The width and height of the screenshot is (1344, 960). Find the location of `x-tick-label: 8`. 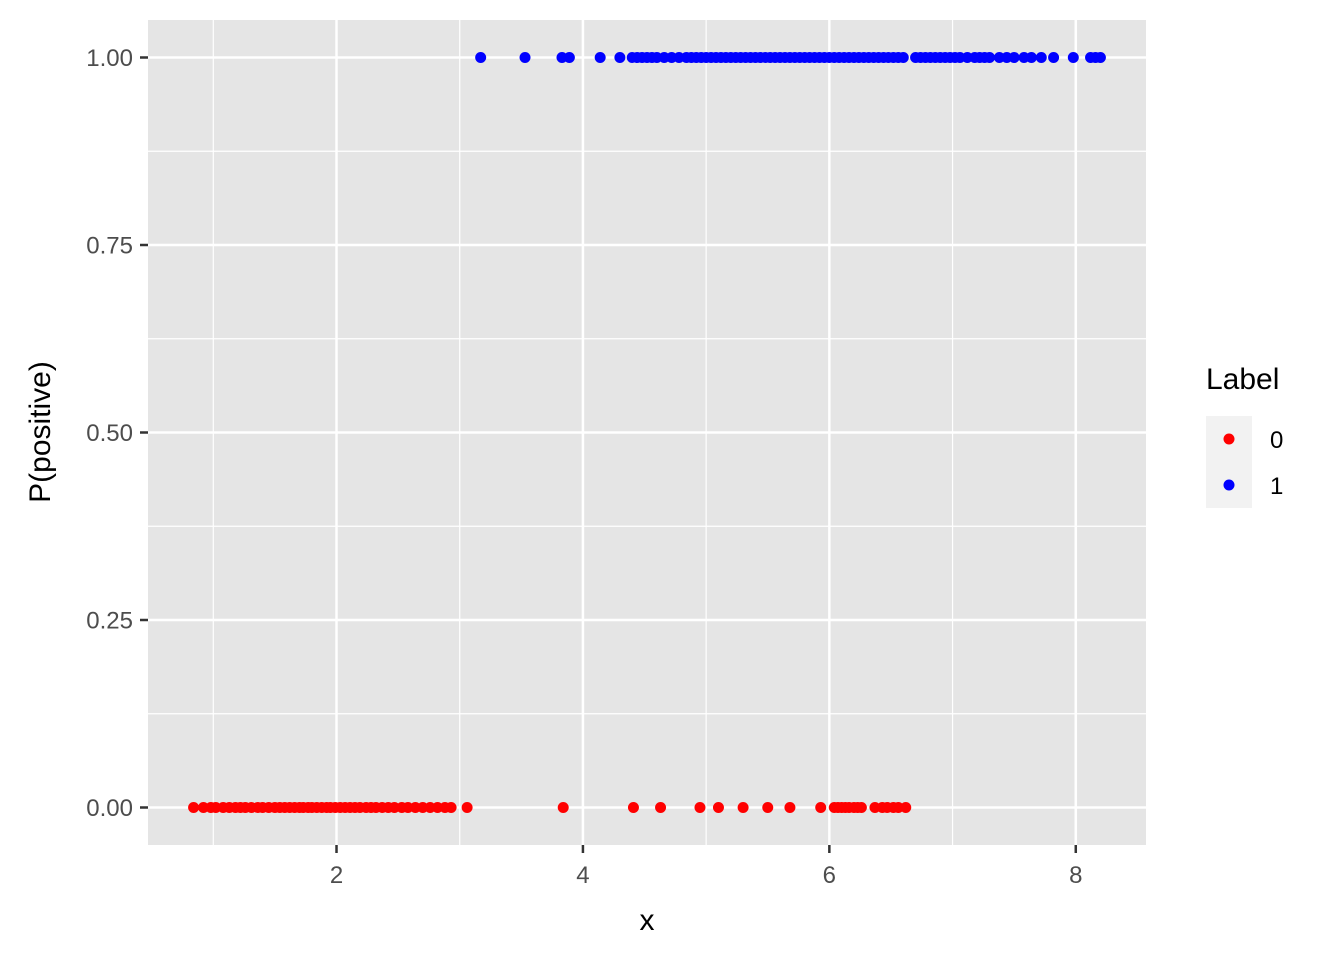

x-tick-label: 8 is located at coordinates (1075, 875).